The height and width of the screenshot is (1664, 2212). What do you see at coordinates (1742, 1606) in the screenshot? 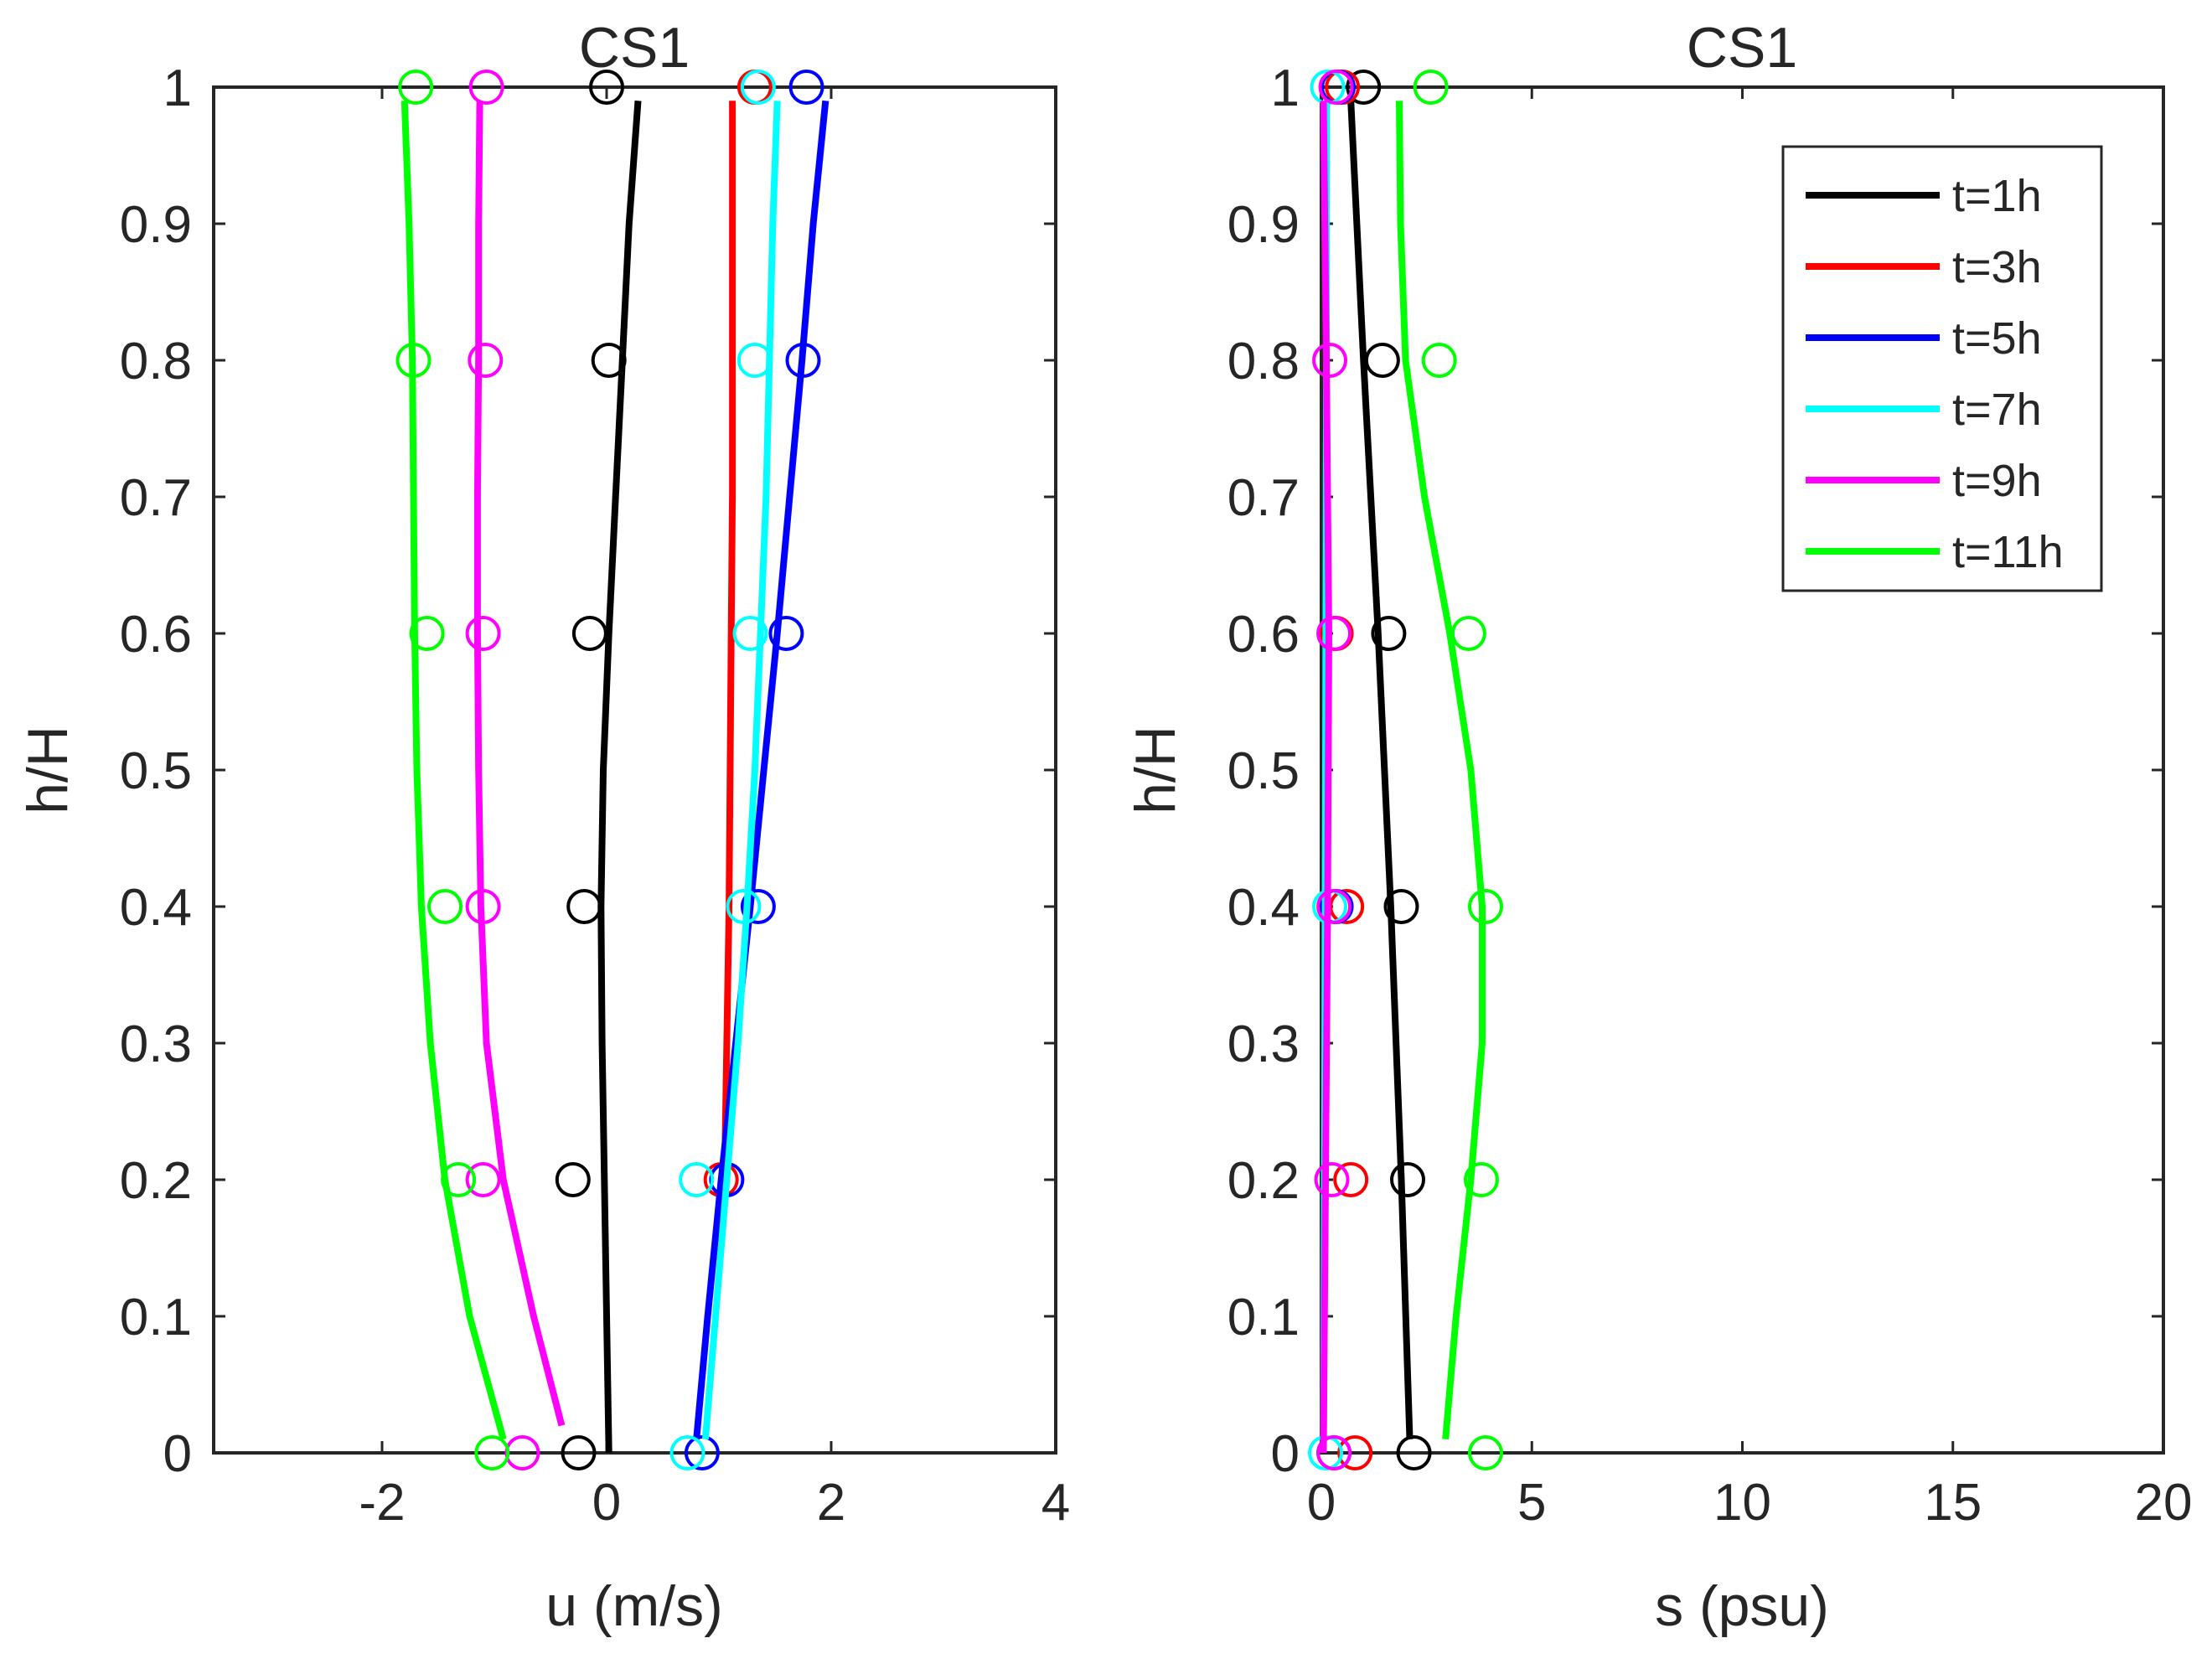
I see `salinity-x-axis-label: s (psu)` at bounding box center [1742, 1606].